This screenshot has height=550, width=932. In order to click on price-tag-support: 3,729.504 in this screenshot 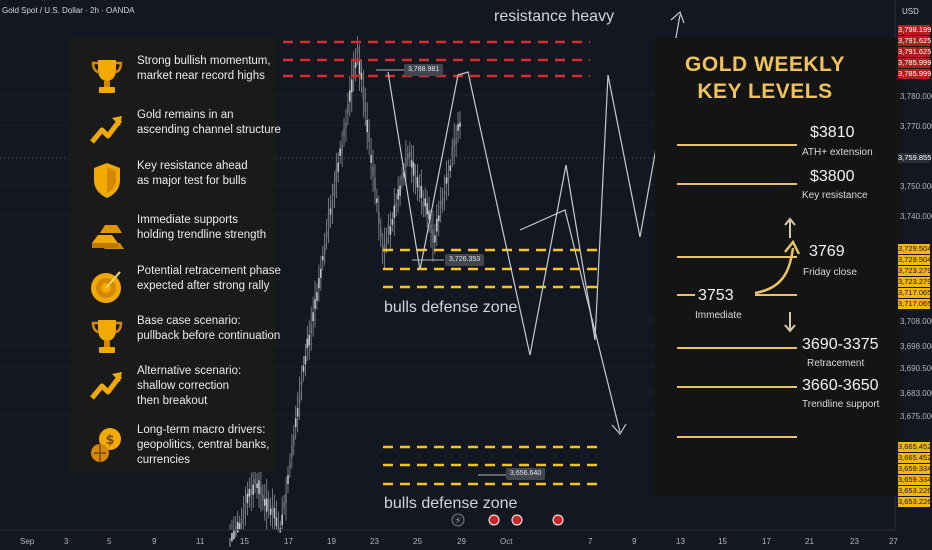, I will do `click(915, 260)`.